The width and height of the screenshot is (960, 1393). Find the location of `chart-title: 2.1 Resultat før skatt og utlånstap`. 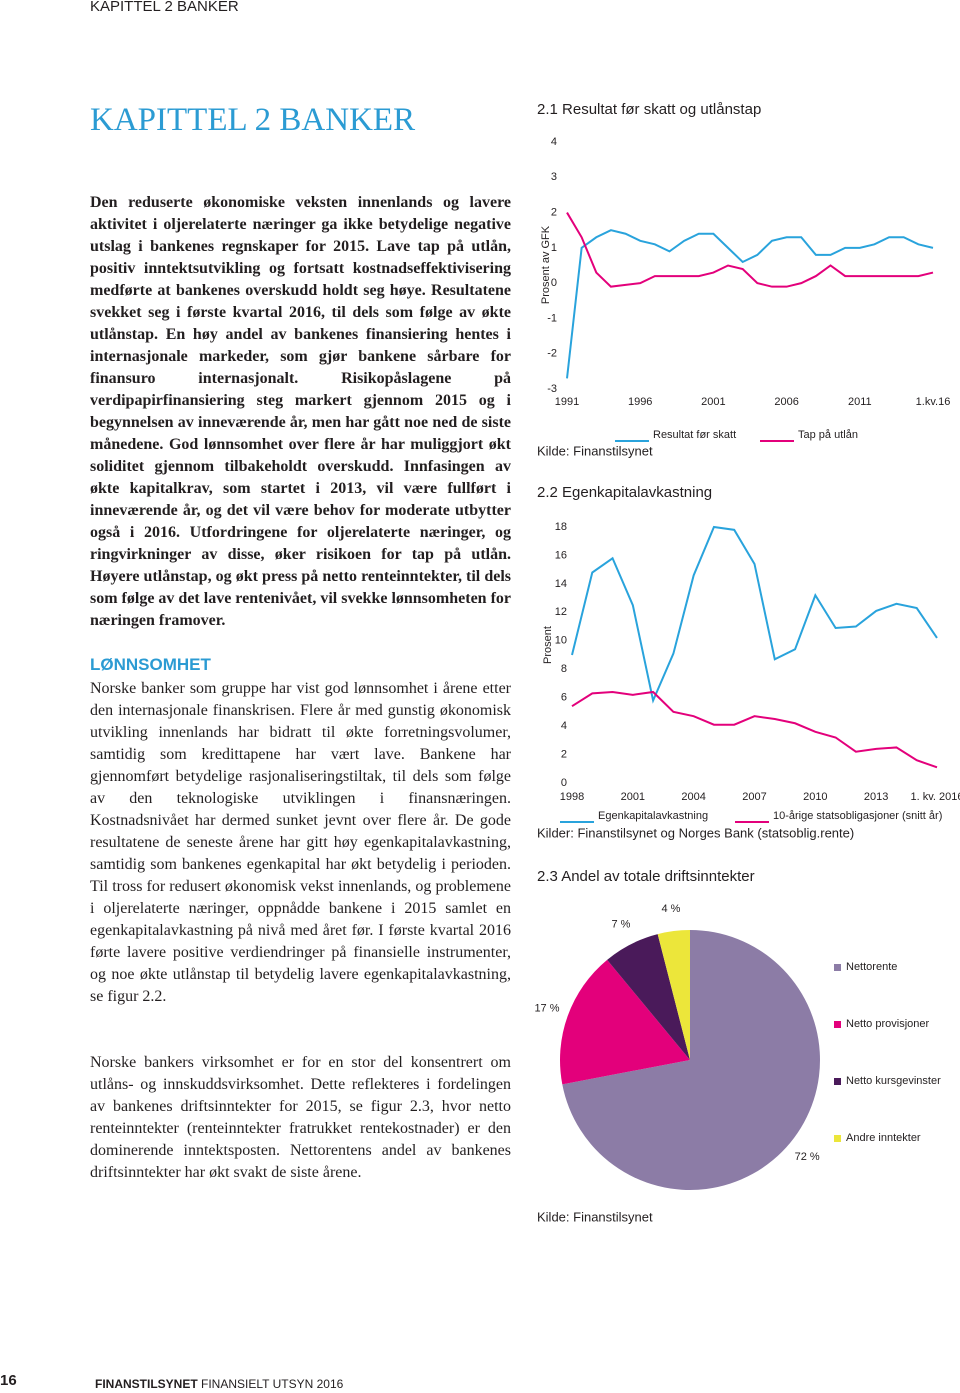

chart-title: 2.1 Resultat før skatt og utlånstap is located at coordinates (649, 109).